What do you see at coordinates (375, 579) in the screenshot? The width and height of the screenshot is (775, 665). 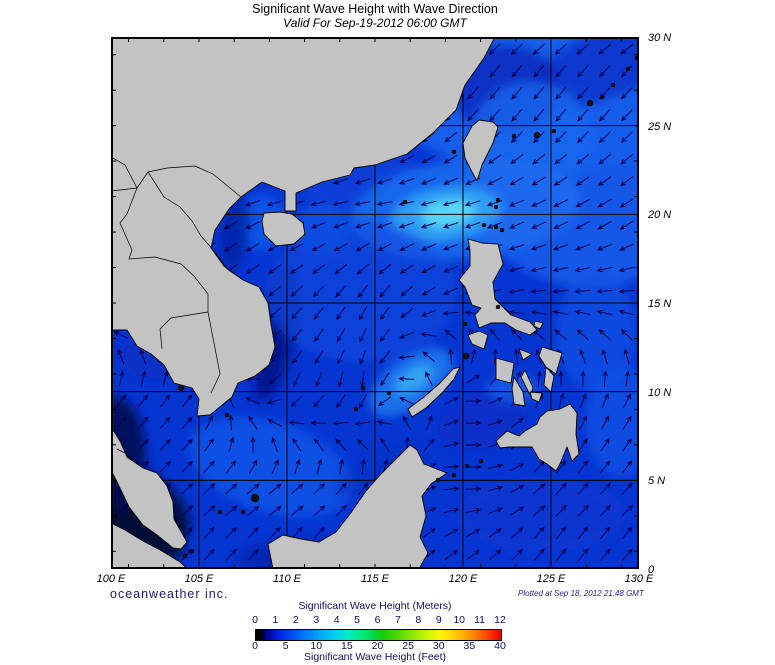 I see `lon-label: 115 E` at bounding box center [375, 579].